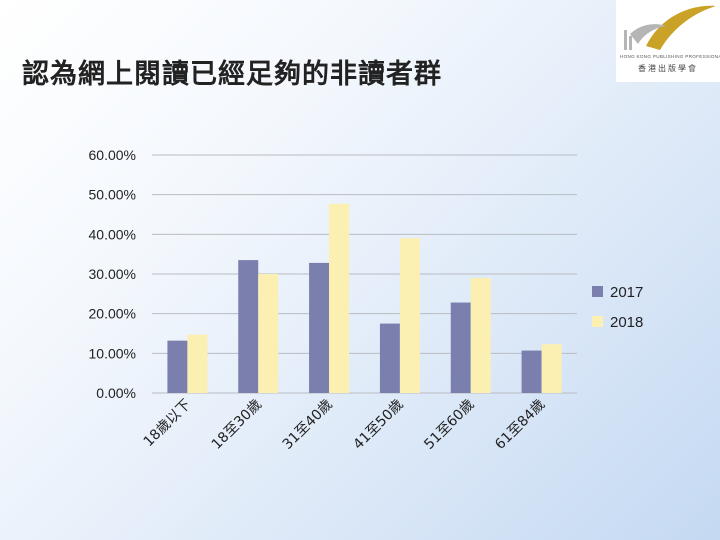 This screenshot has height=540, width=720. What do you see at coordinates (112, 234) in the screenshot?
I see `y-tick-label: 40.00%` at bounding box center [112, 234].